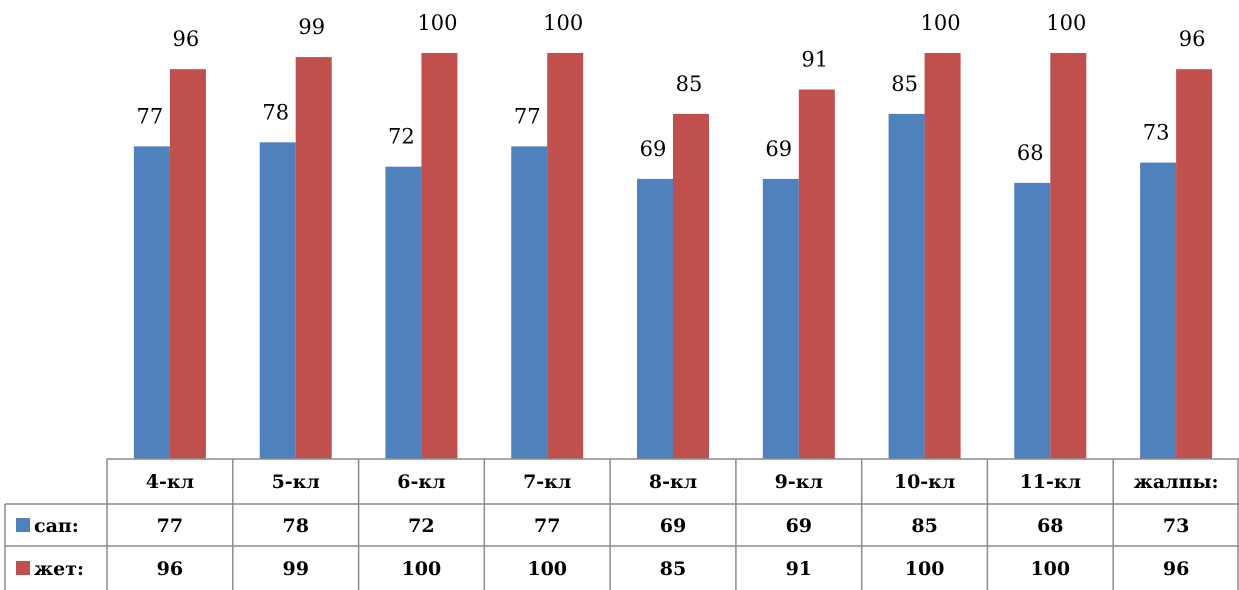 The image size is (1239, 590). What do you see at coordinates (170, 569) in the screenshot?
I see `table-cell-zhet-0: 96` at bounding box center [170, 569].